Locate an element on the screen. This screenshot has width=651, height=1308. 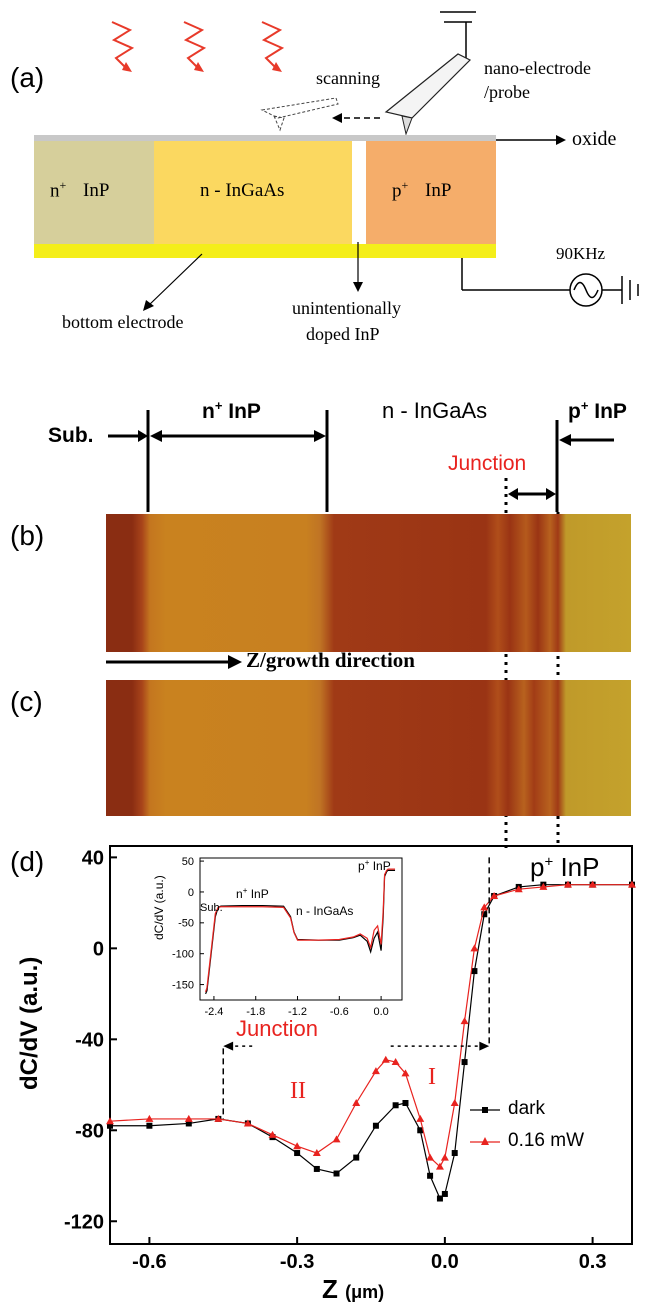
n-plus-inp-label: n+ InP is located at coordinates (80, 190).